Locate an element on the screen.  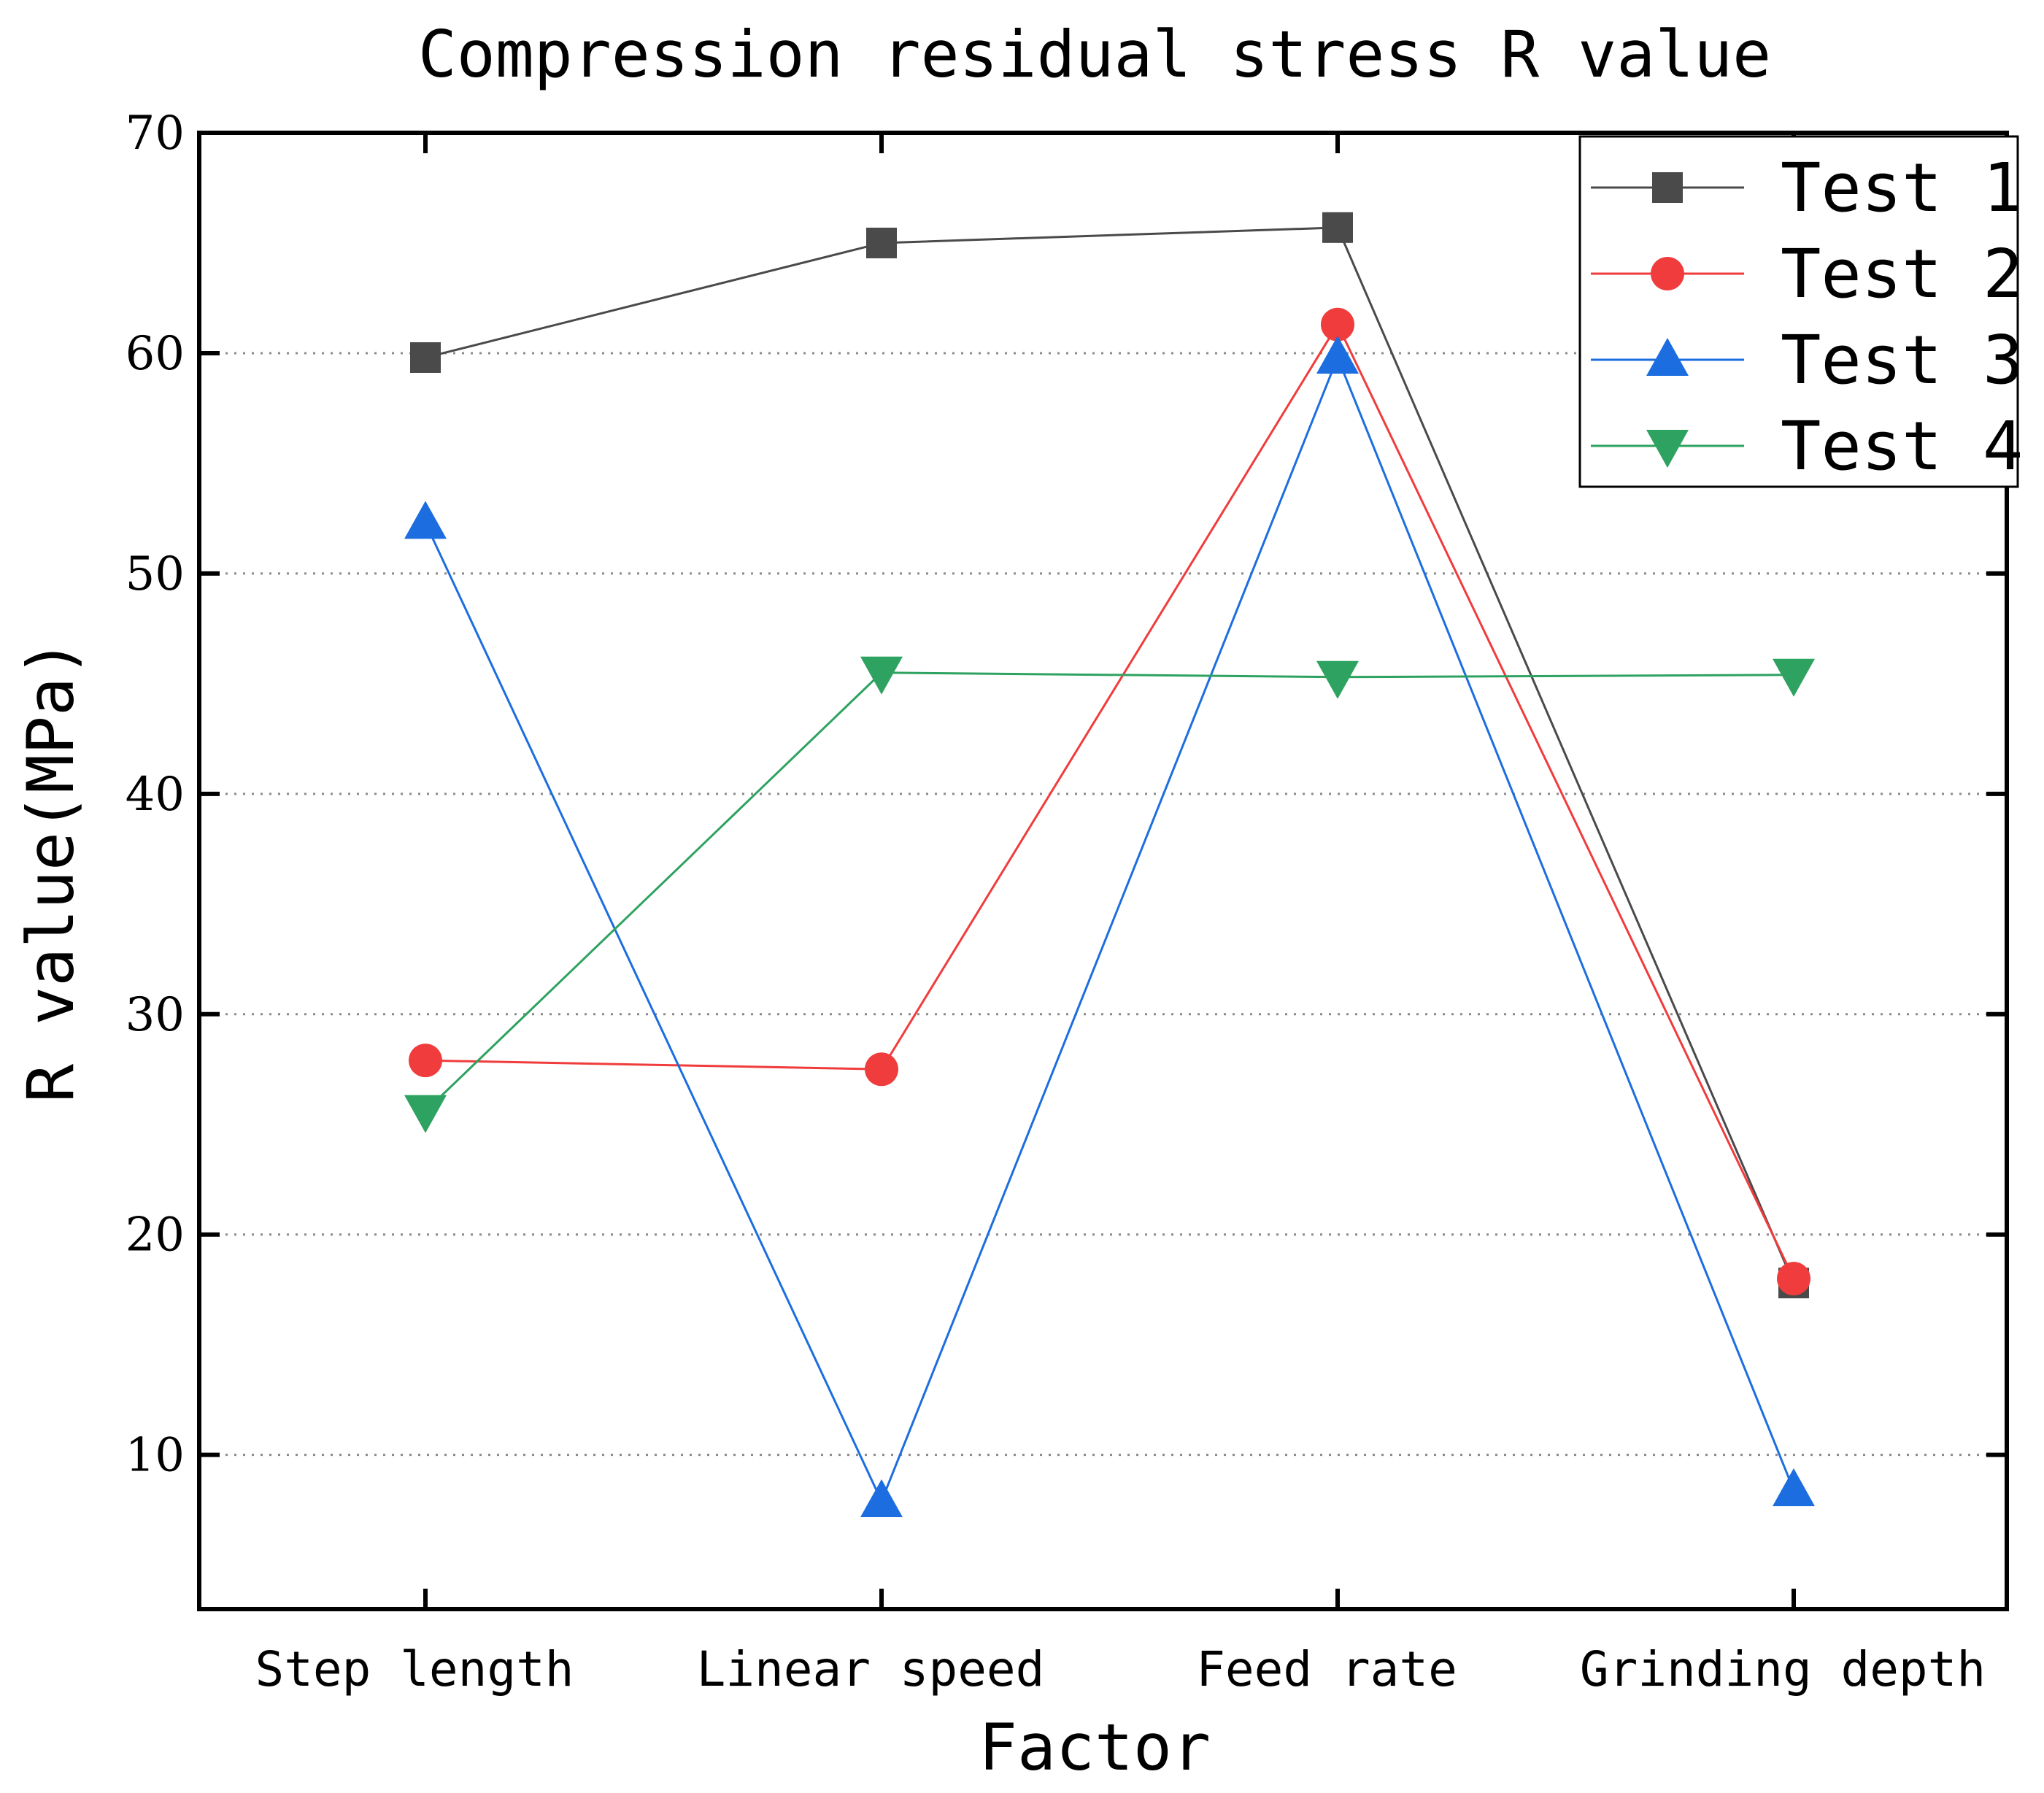
x-tick-label: Linear speed is located at coordinates (871, 1669).